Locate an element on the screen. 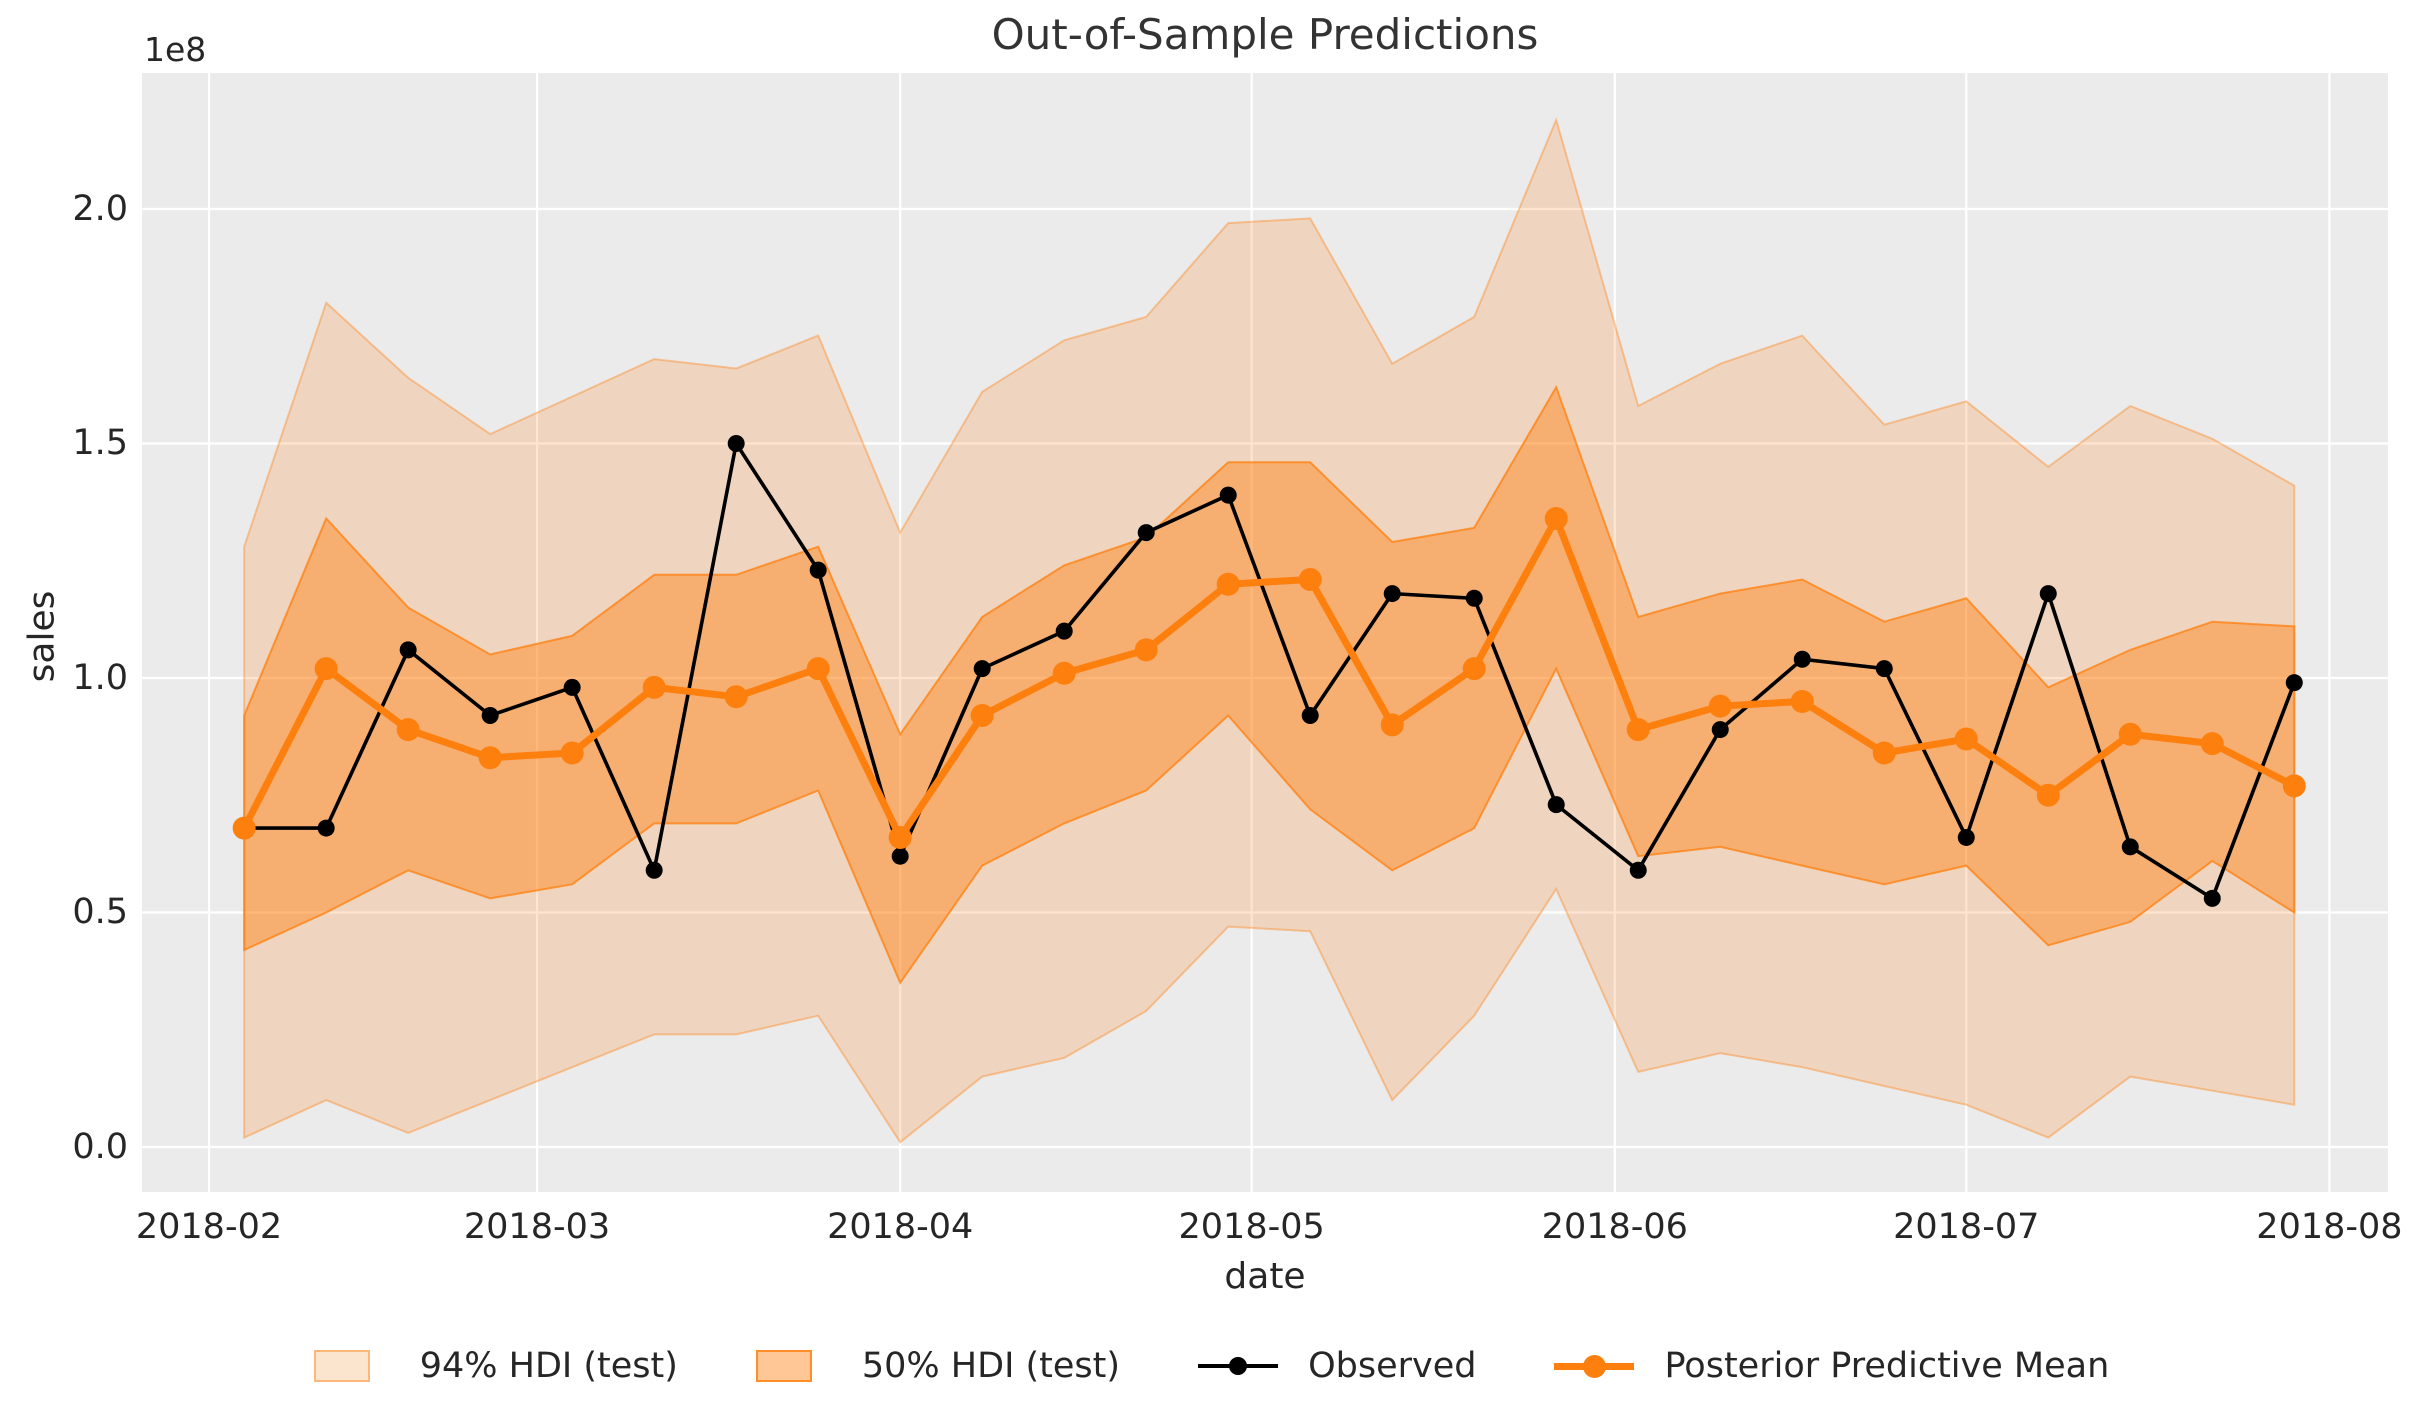 The image size is (2423, 1423). y-tick-label: 0.5 is located at coordinates (100, 912).